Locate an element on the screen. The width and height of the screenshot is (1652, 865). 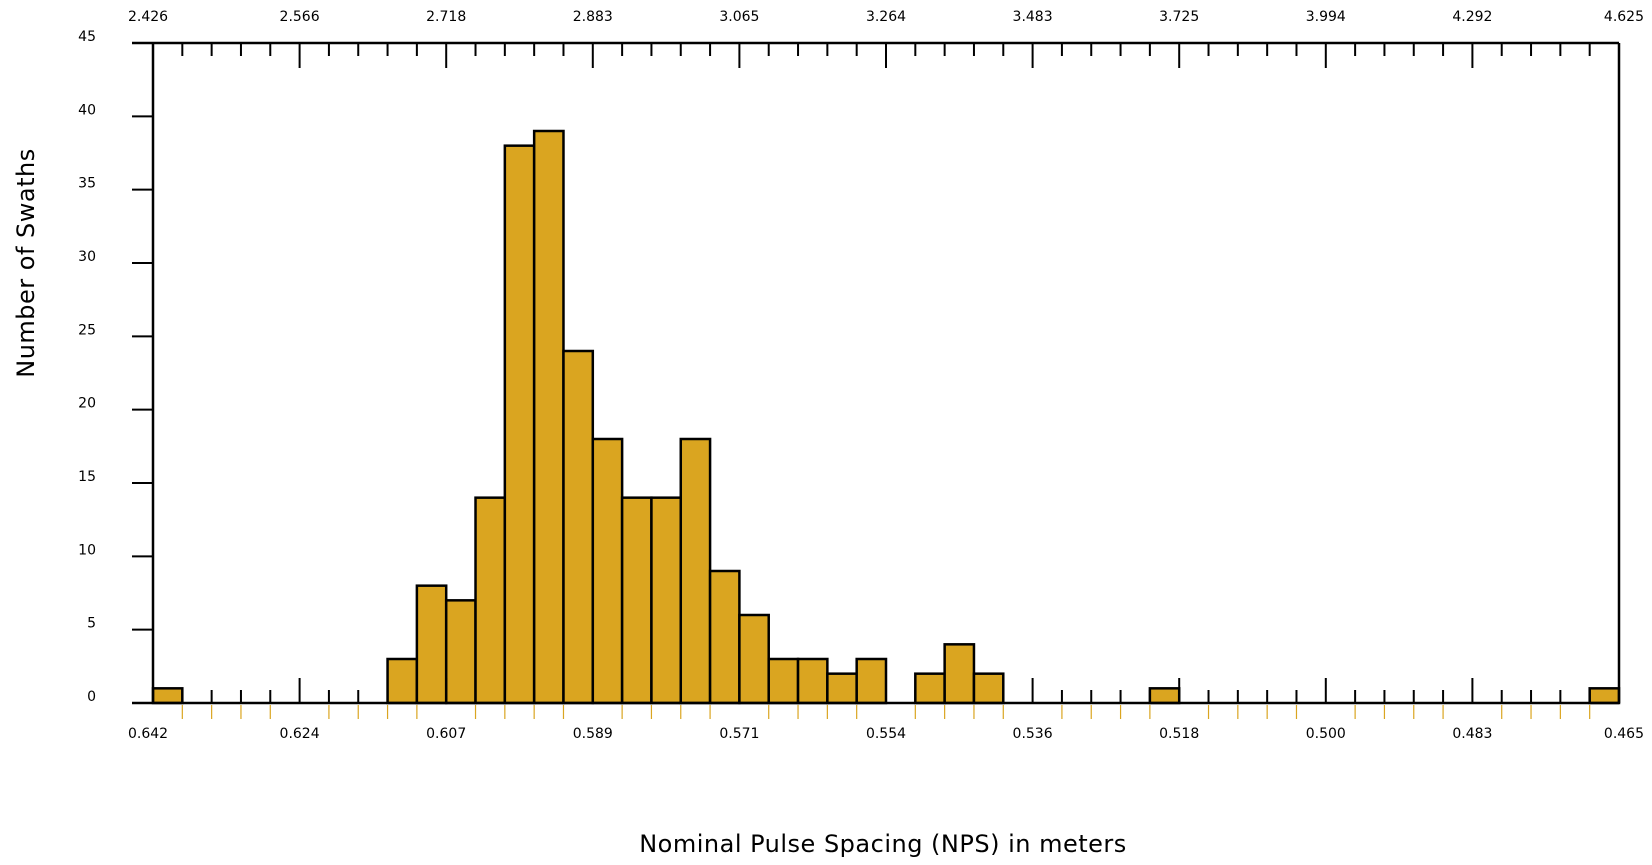
x-bottom-tick-label: 0.642 is located at coordinates (148, 734).